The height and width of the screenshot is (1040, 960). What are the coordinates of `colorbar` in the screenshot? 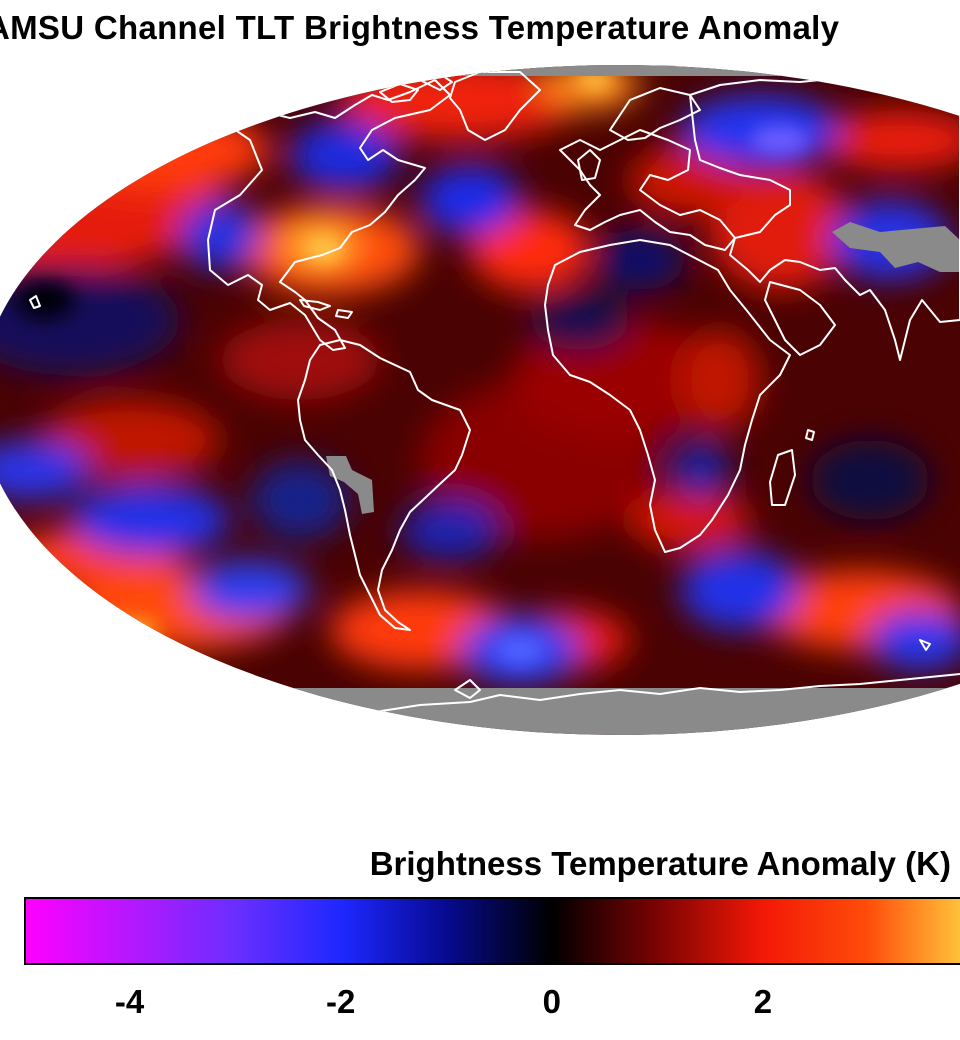 It's located at (492, 931).